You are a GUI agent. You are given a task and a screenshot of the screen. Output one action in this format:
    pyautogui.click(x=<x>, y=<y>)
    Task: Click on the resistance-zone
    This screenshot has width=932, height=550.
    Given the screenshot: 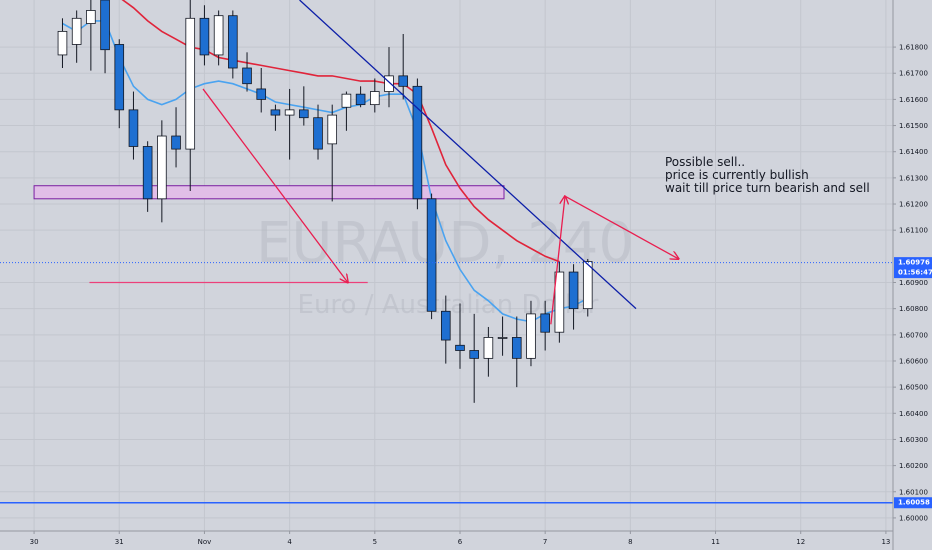 What is the action you would take?
    pyautogui.click(x=269, y=192)
    